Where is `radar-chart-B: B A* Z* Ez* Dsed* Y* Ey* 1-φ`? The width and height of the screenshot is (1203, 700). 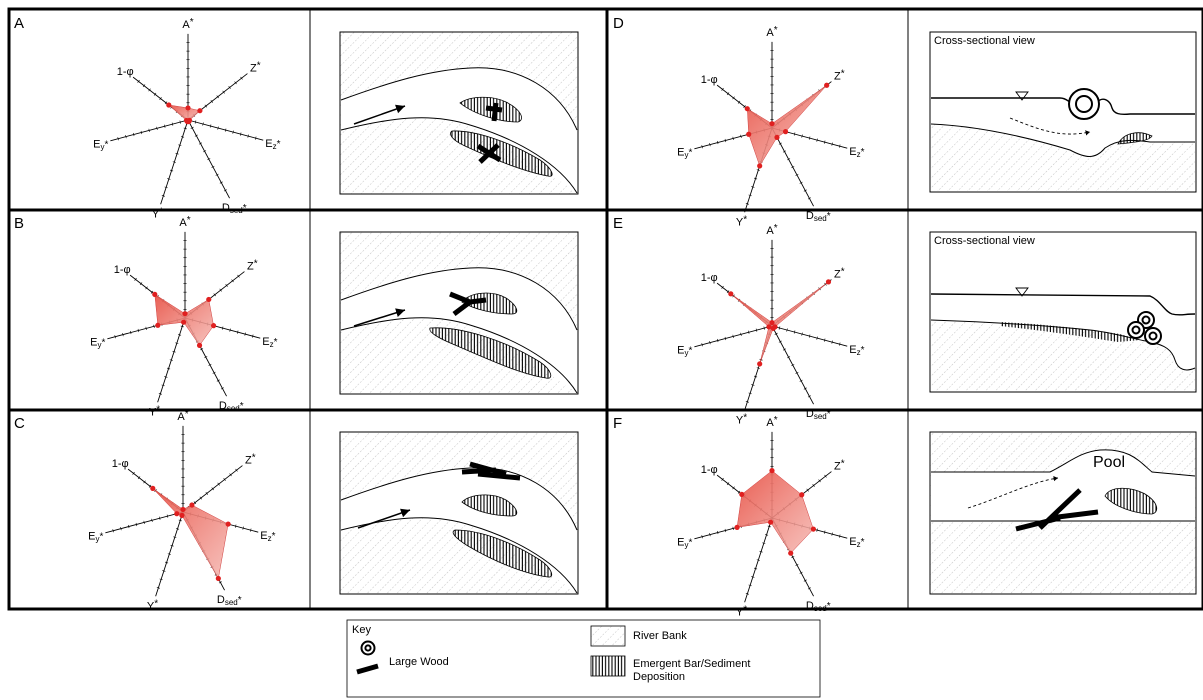
radar-chart-B: B A* Z* Ez* Dsed* Y* Ey* 1-φ is located at coordinates (146, 317).